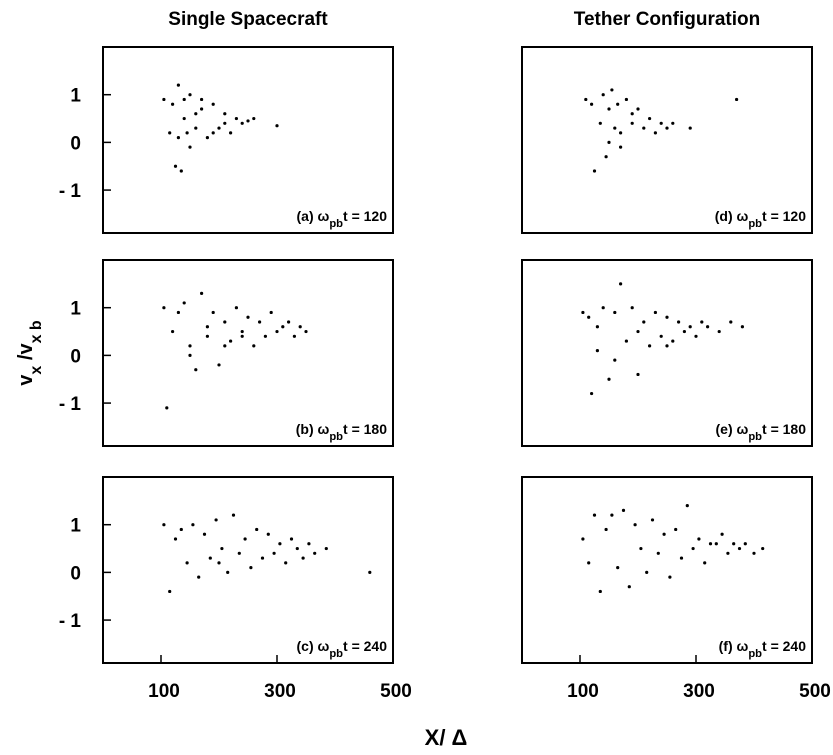 The width and height of the screenshot is (833, 755). Describe the element at coordinates (784, 429) in the screenshot. I see `panel-label-part: t = 180` at that location.